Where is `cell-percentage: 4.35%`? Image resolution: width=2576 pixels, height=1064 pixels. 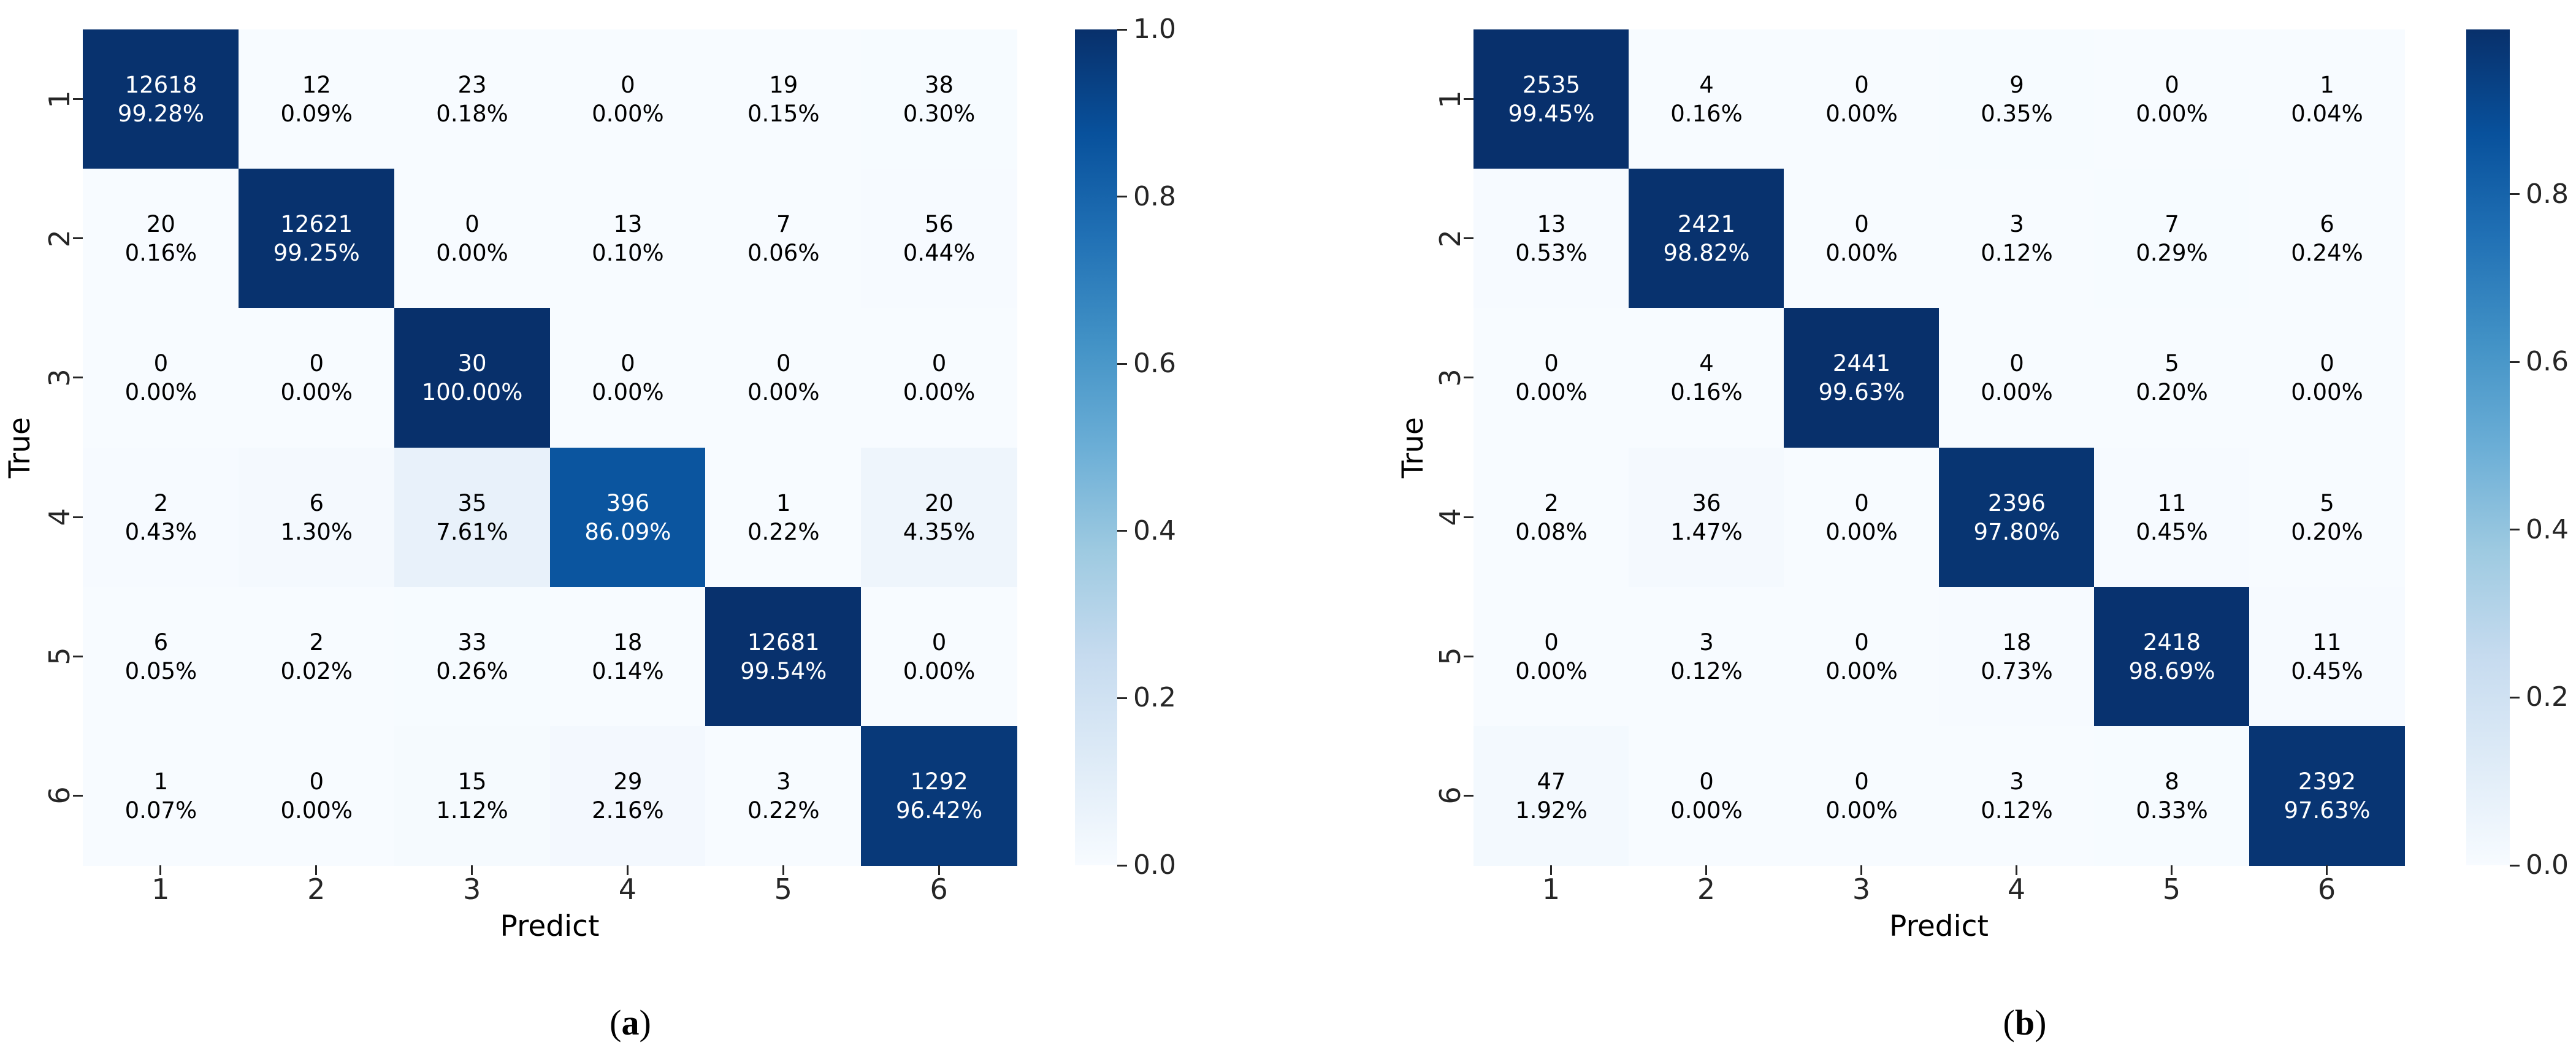
cell-percentage: 4.35% is located at coordinates (939, 531).